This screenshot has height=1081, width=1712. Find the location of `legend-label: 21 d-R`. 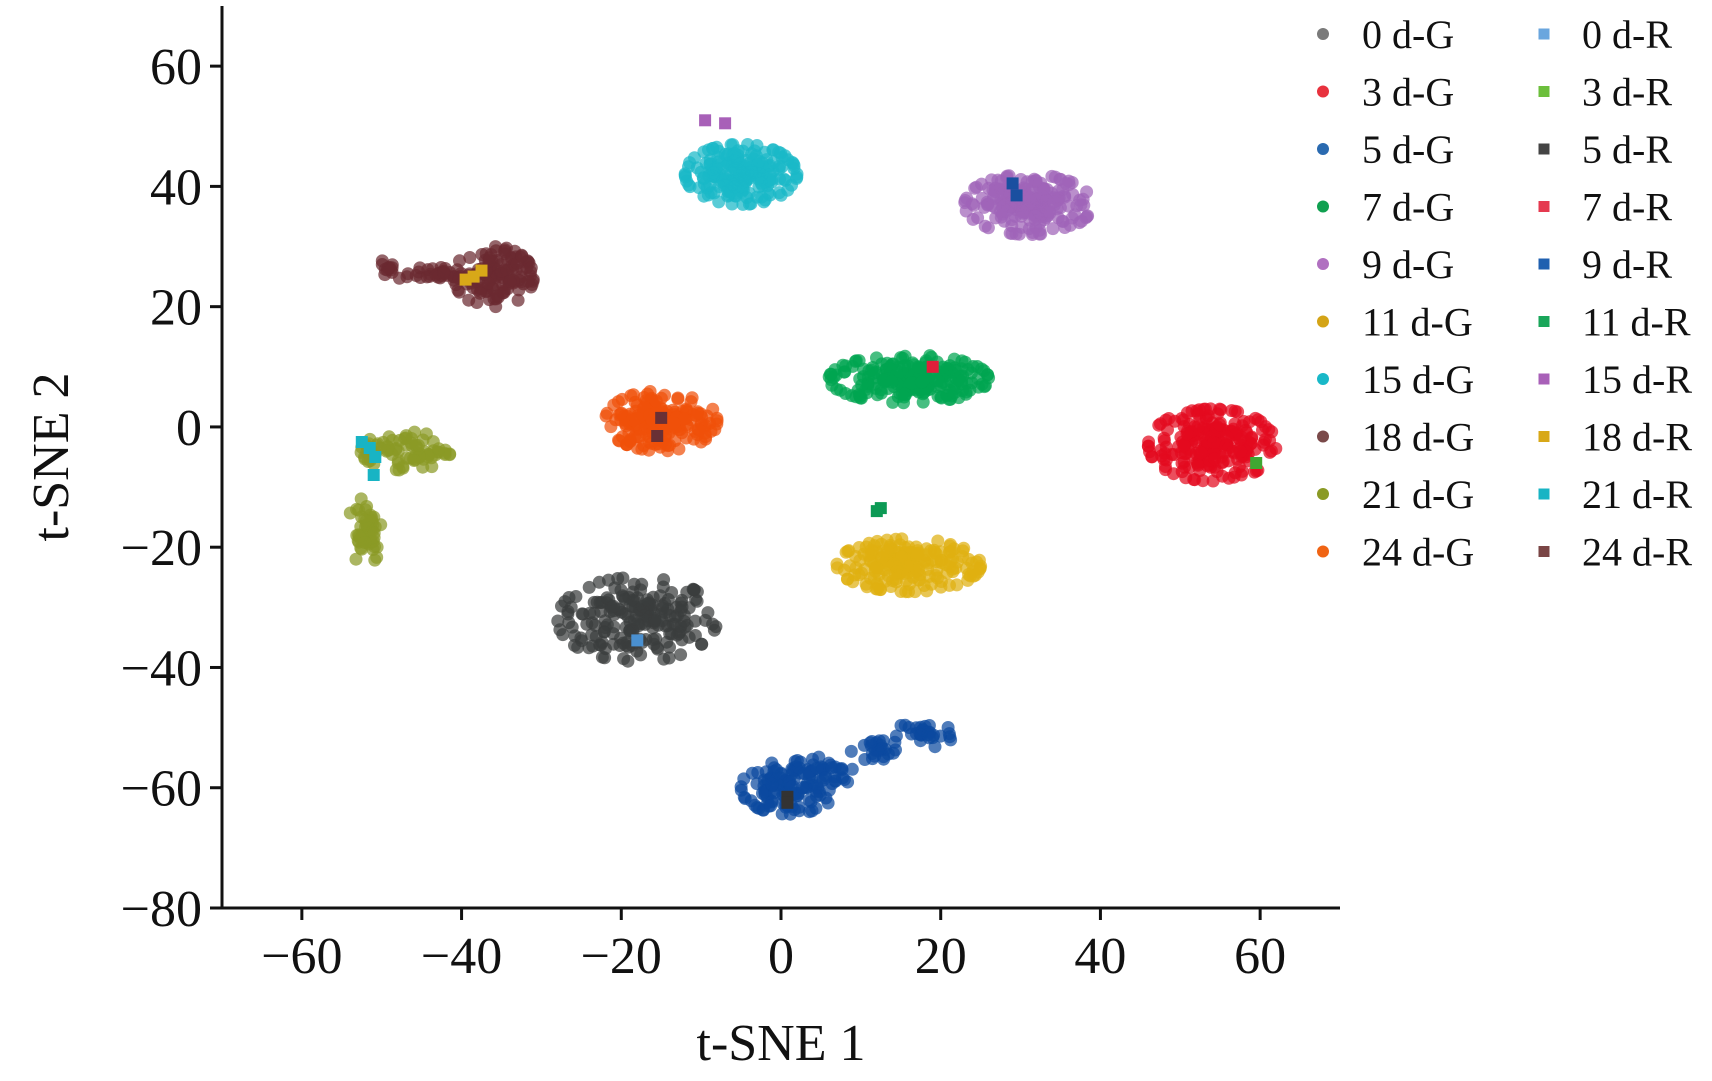

legend-label: 21 d-R is located at coordinates (1637, 494).